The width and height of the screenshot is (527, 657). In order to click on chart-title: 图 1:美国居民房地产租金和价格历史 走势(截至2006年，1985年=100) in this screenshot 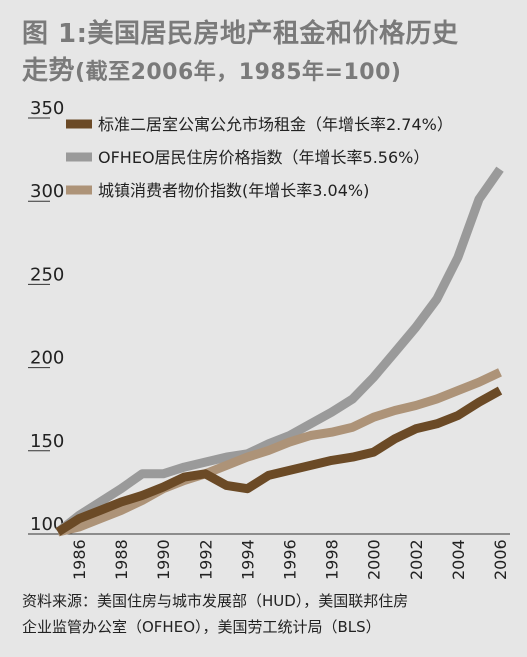, I will do `click(269, 54)`.